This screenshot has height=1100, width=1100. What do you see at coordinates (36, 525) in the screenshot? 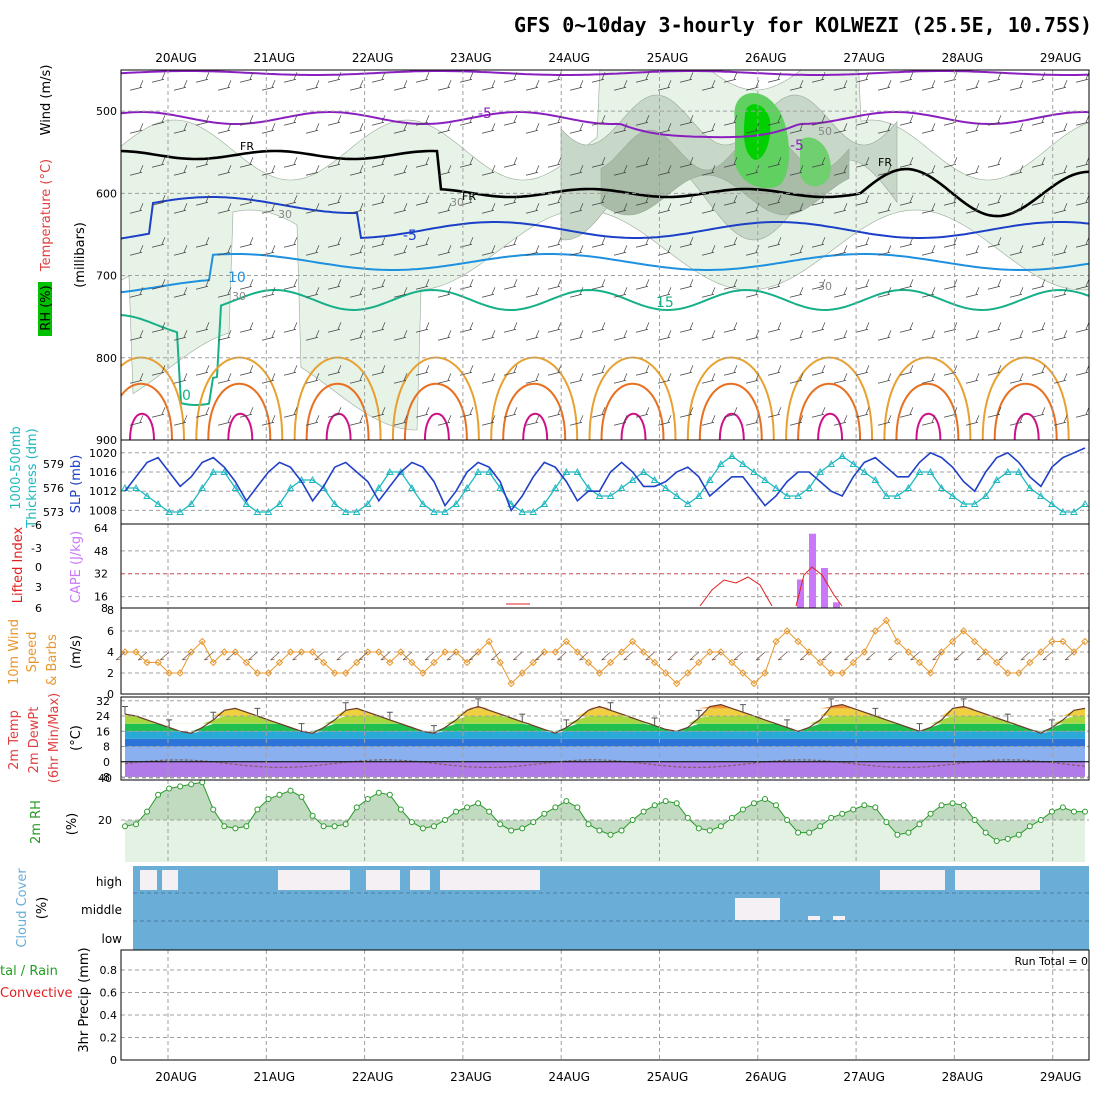
I see `li-tick-label: -6` at bounding box center [36, 525].